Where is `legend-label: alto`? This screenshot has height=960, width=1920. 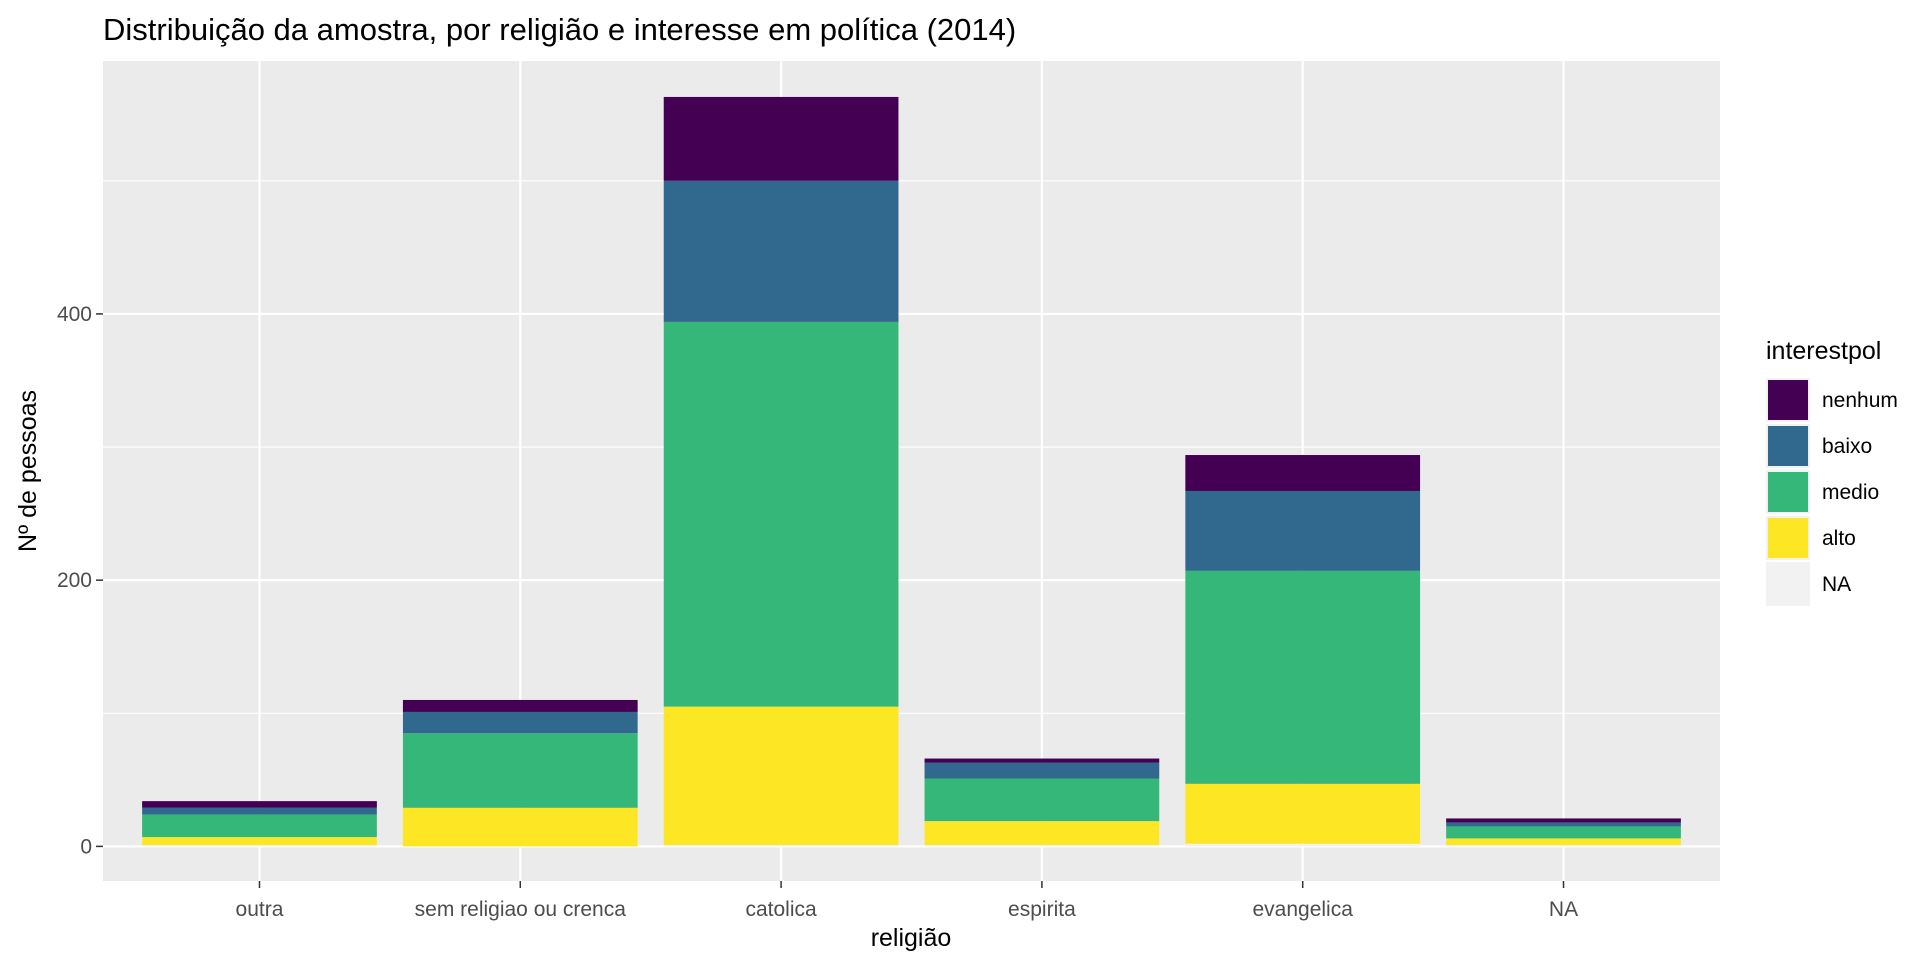 legend-label: alto is located at coordinates (1839, 538).